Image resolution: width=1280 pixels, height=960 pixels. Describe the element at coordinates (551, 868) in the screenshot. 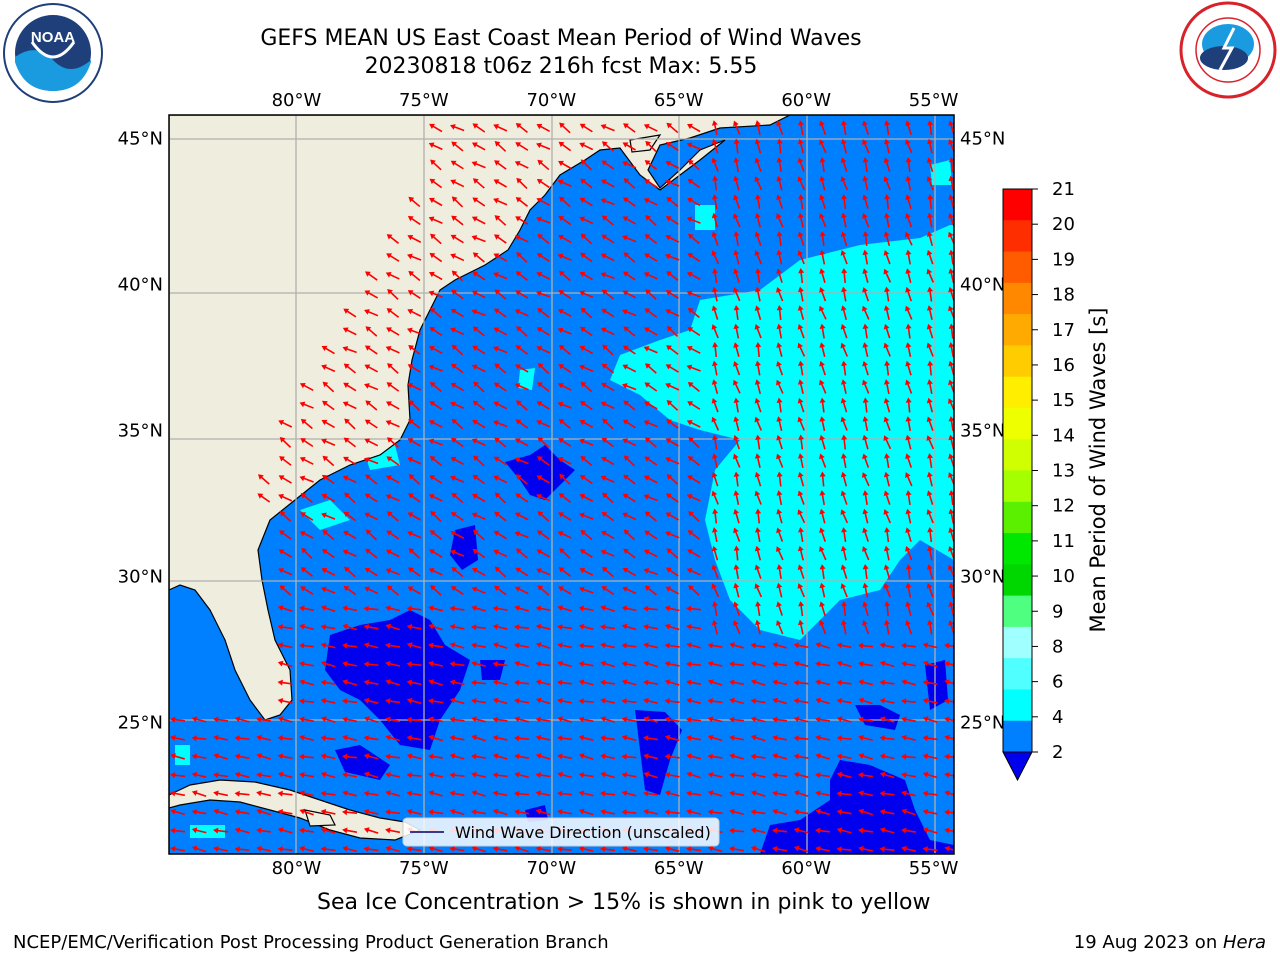

I see `lon-tick-label-bottom: 70°W` at that location.